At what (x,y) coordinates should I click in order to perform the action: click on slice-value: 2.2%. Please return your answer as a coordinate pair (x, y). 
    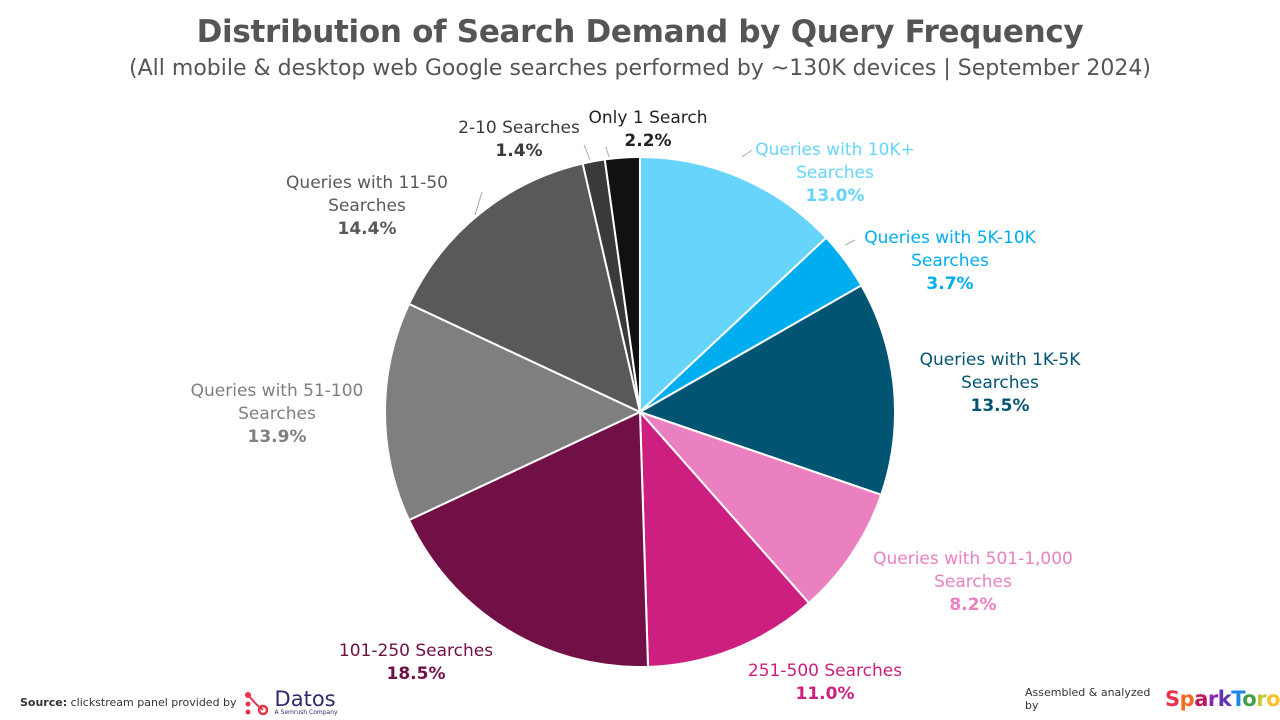
    Looking at the image, I should click on (648, 141).